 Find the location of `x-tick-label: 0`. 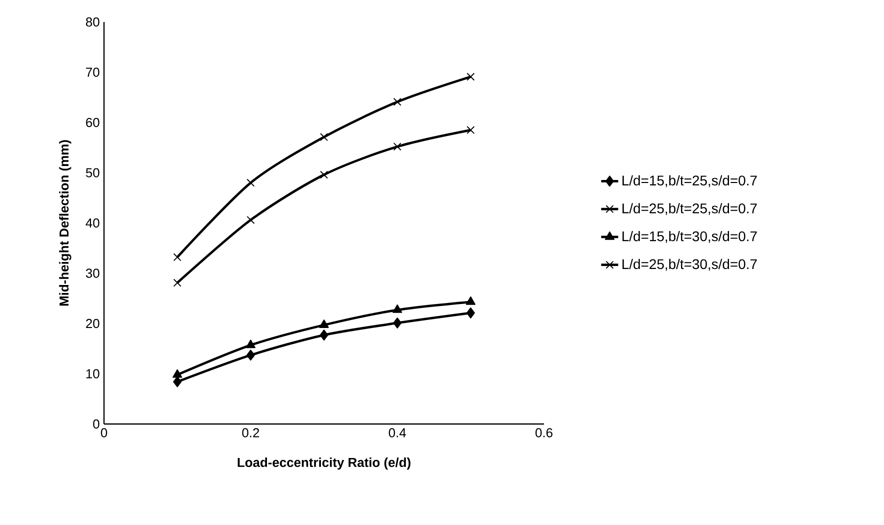

x-tick-label: 0 is located at coordinates (104, 433).